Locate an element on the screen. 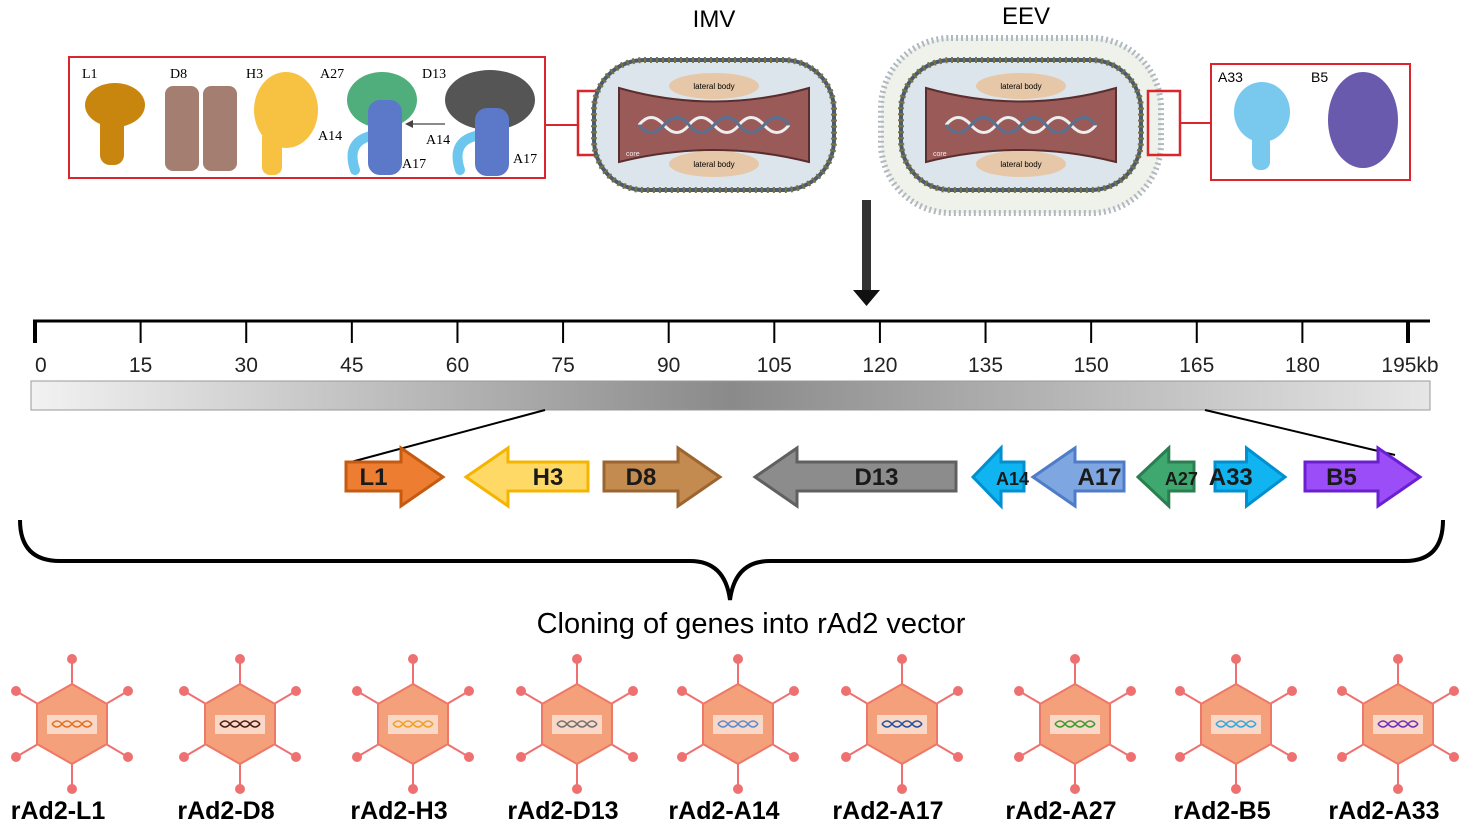  vector-label: rAd2-H3 is located at coordinates (398, 811).